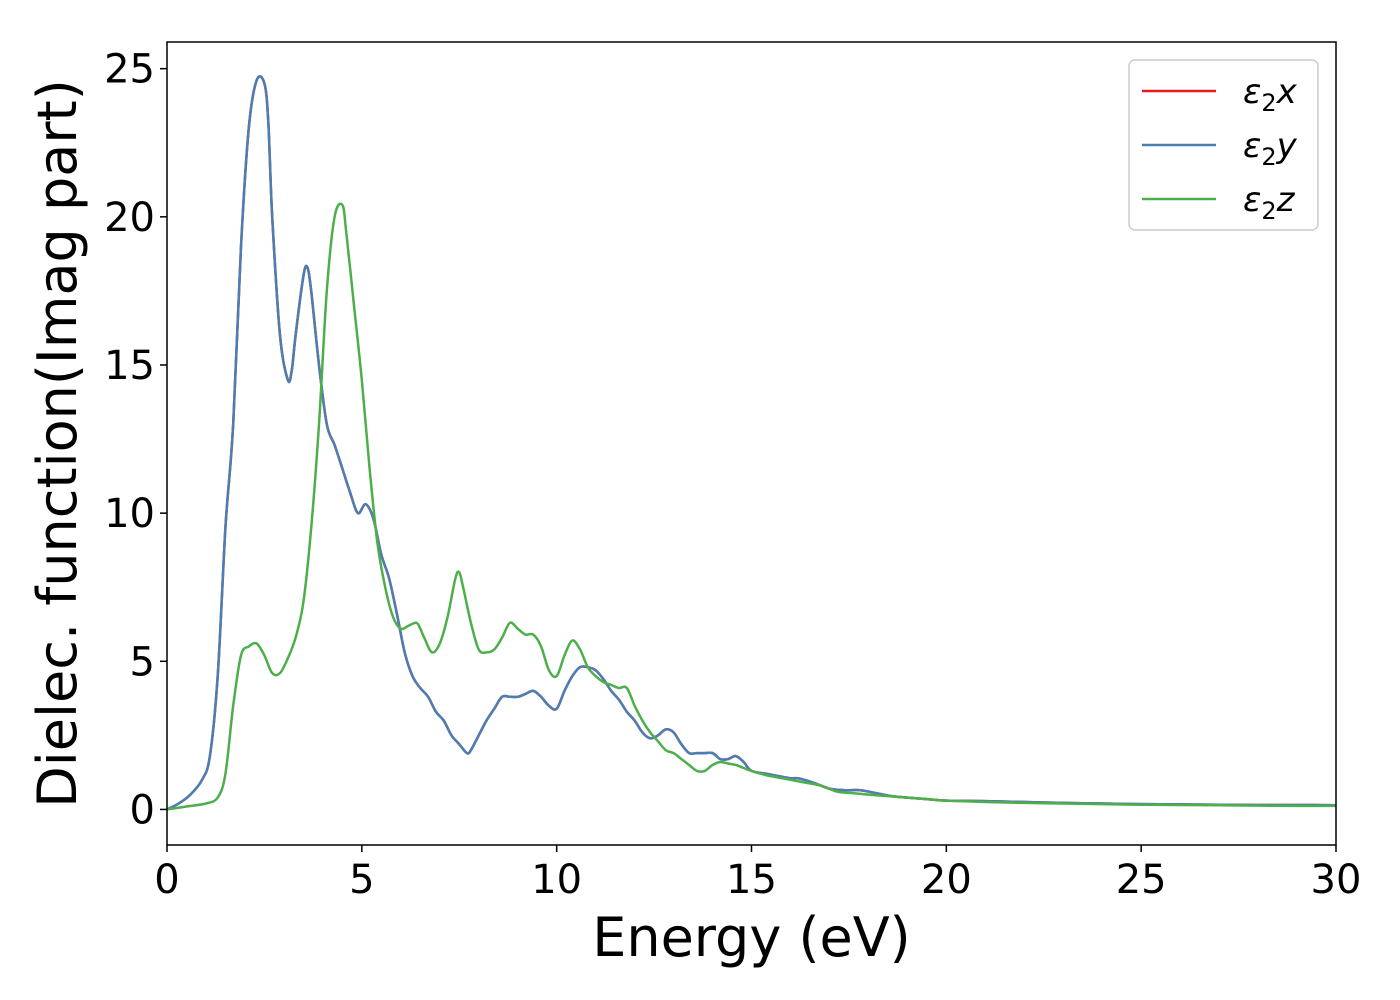 This screenshot has width=1400, height=1000. What do you see at coordinates (135, 440) in the screenshot?
I see `y-axis-ticks: 0 5 10 15 20 25` at bounding box center [135, 440].